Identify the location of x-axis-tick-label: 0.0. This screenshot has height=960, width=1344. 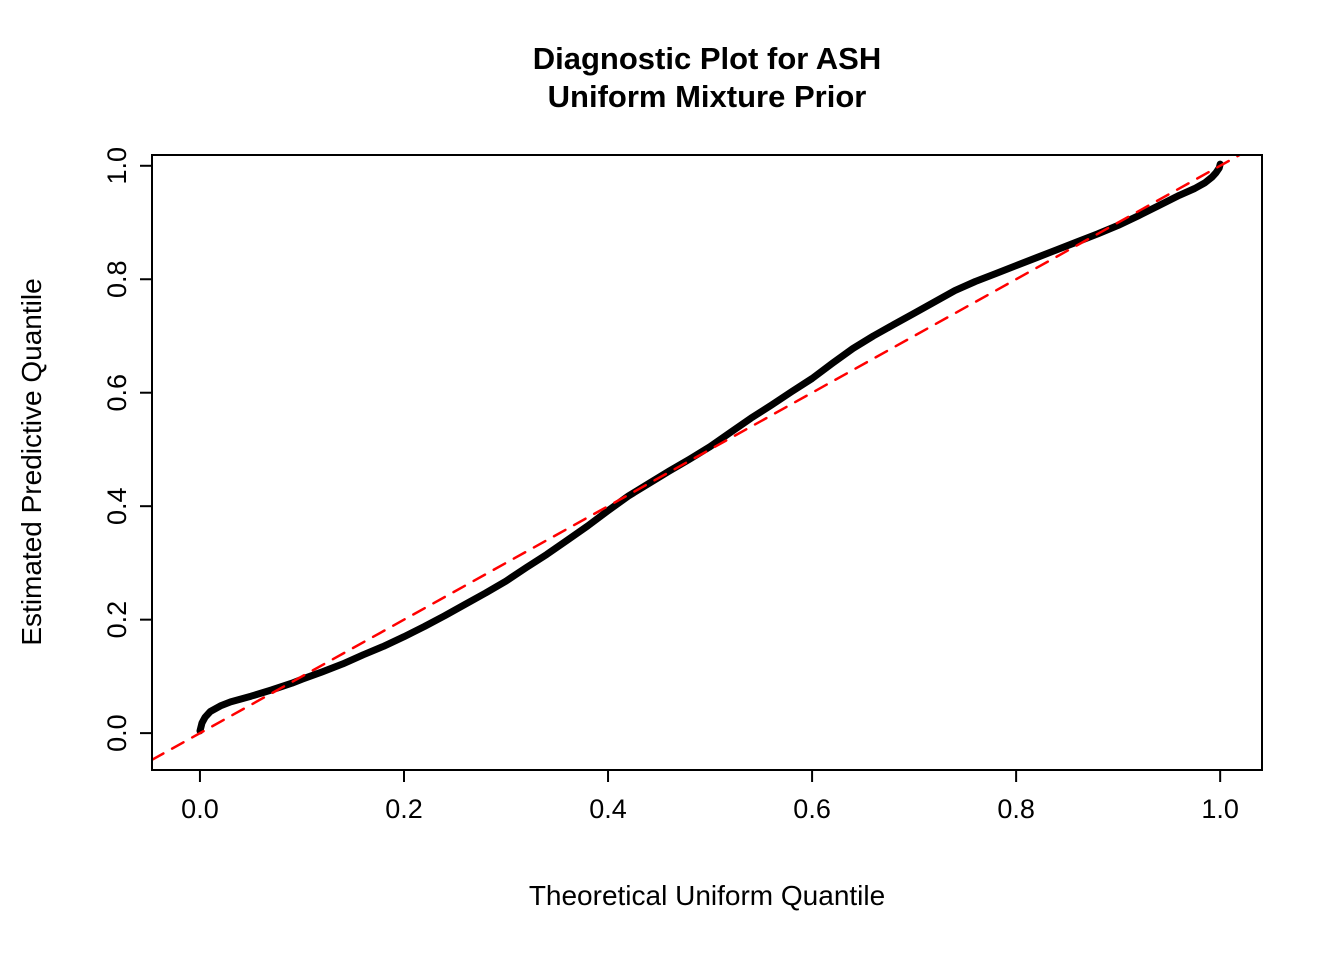
(200, 809).